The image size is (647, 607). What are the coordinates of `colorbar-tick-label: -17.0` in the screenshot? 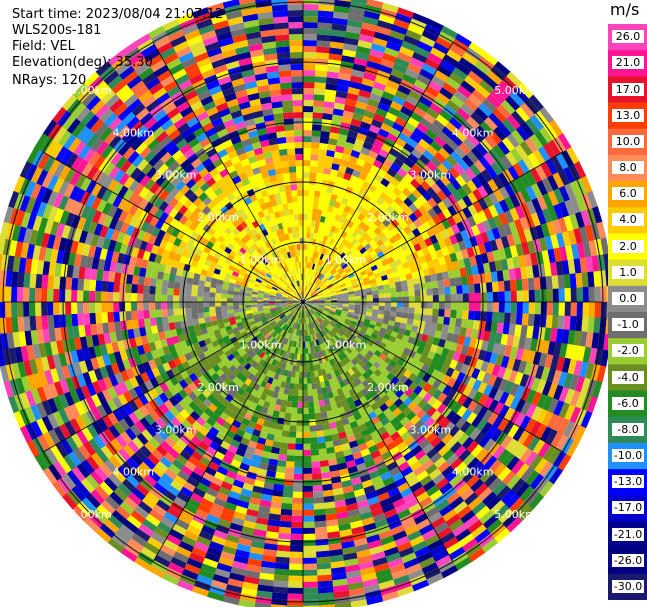 It's located at (628, 508).